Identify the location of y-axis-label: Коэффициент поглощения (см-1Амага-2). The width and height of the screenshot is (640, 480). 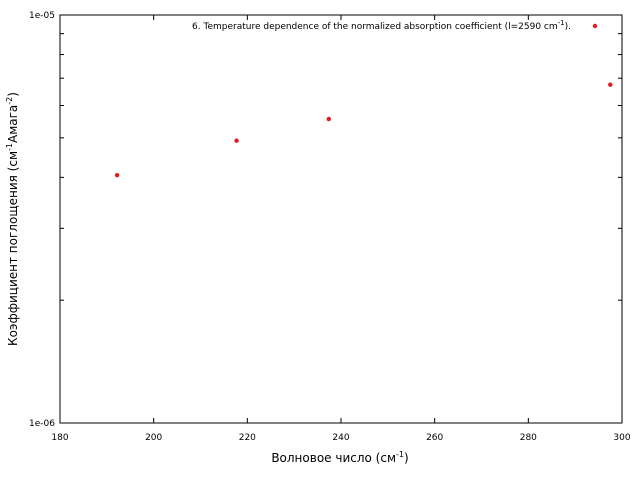
(12, 219).